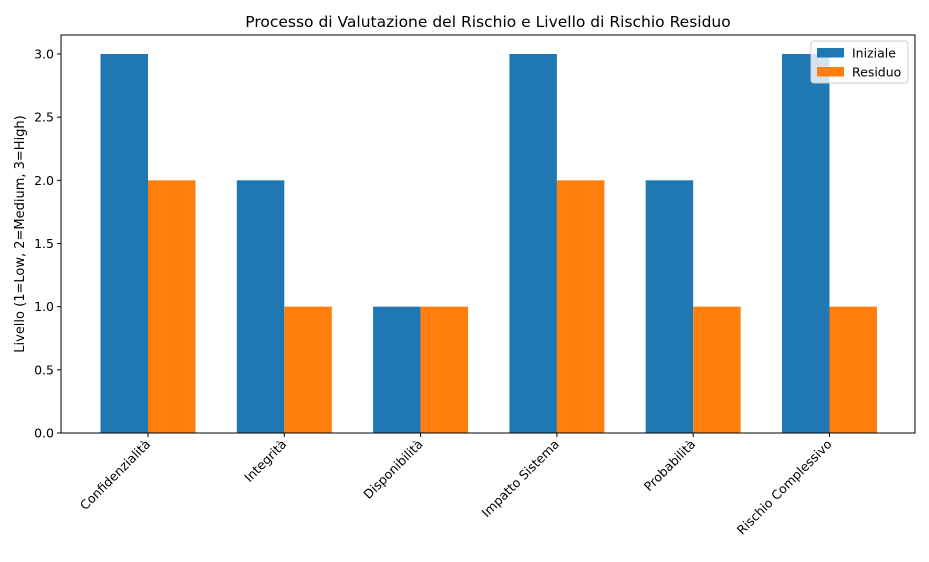 This screenshot has width=929, height=562. Describe the element at coordinates (44, 180) in the screenshot. I see `y-tick-label: 2.0` at that location.